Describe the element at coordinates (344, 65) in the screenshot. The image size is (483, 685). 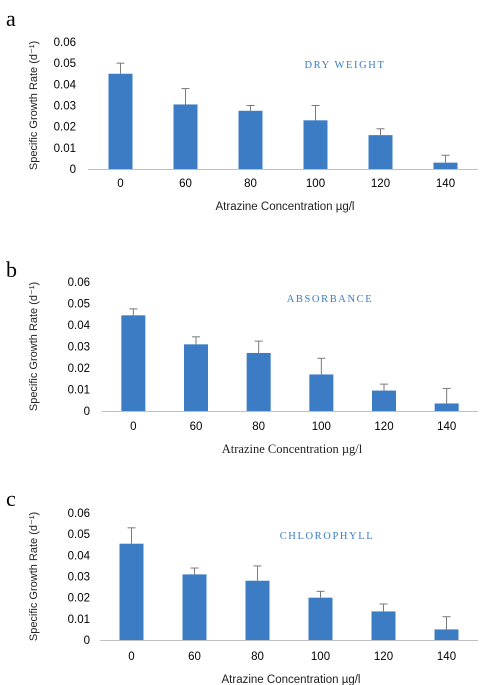
I see `series-title: DRY WEIGHT` at that location.